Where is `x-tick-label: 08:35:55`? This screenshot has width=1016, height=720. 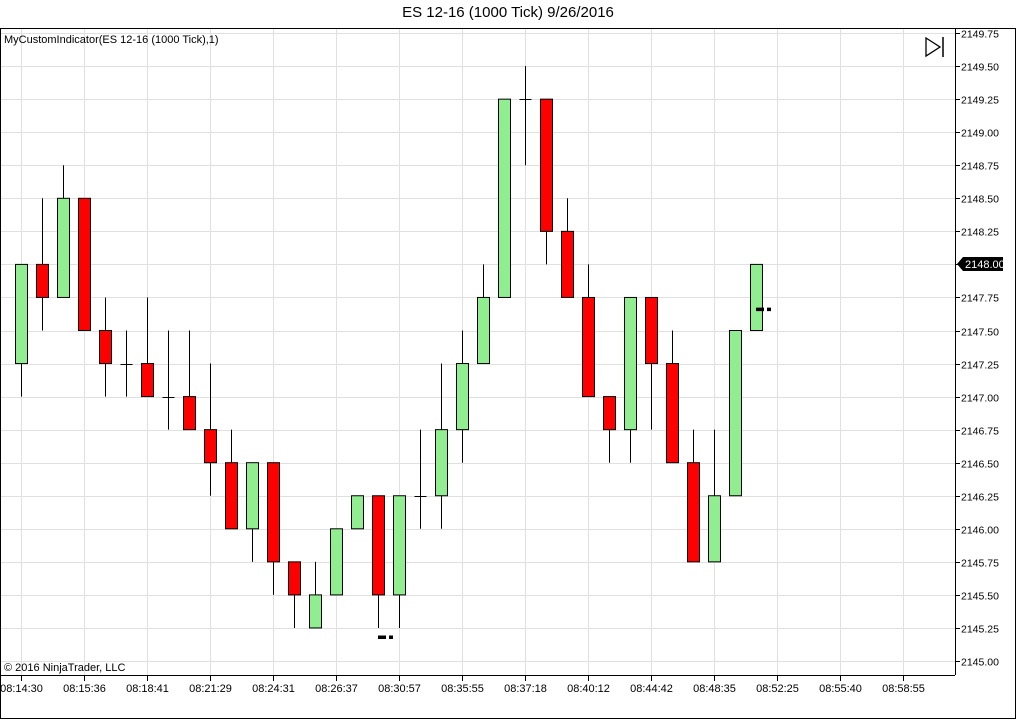
x-tick-label: 08:35:55 is located at coordinates (462, 689).